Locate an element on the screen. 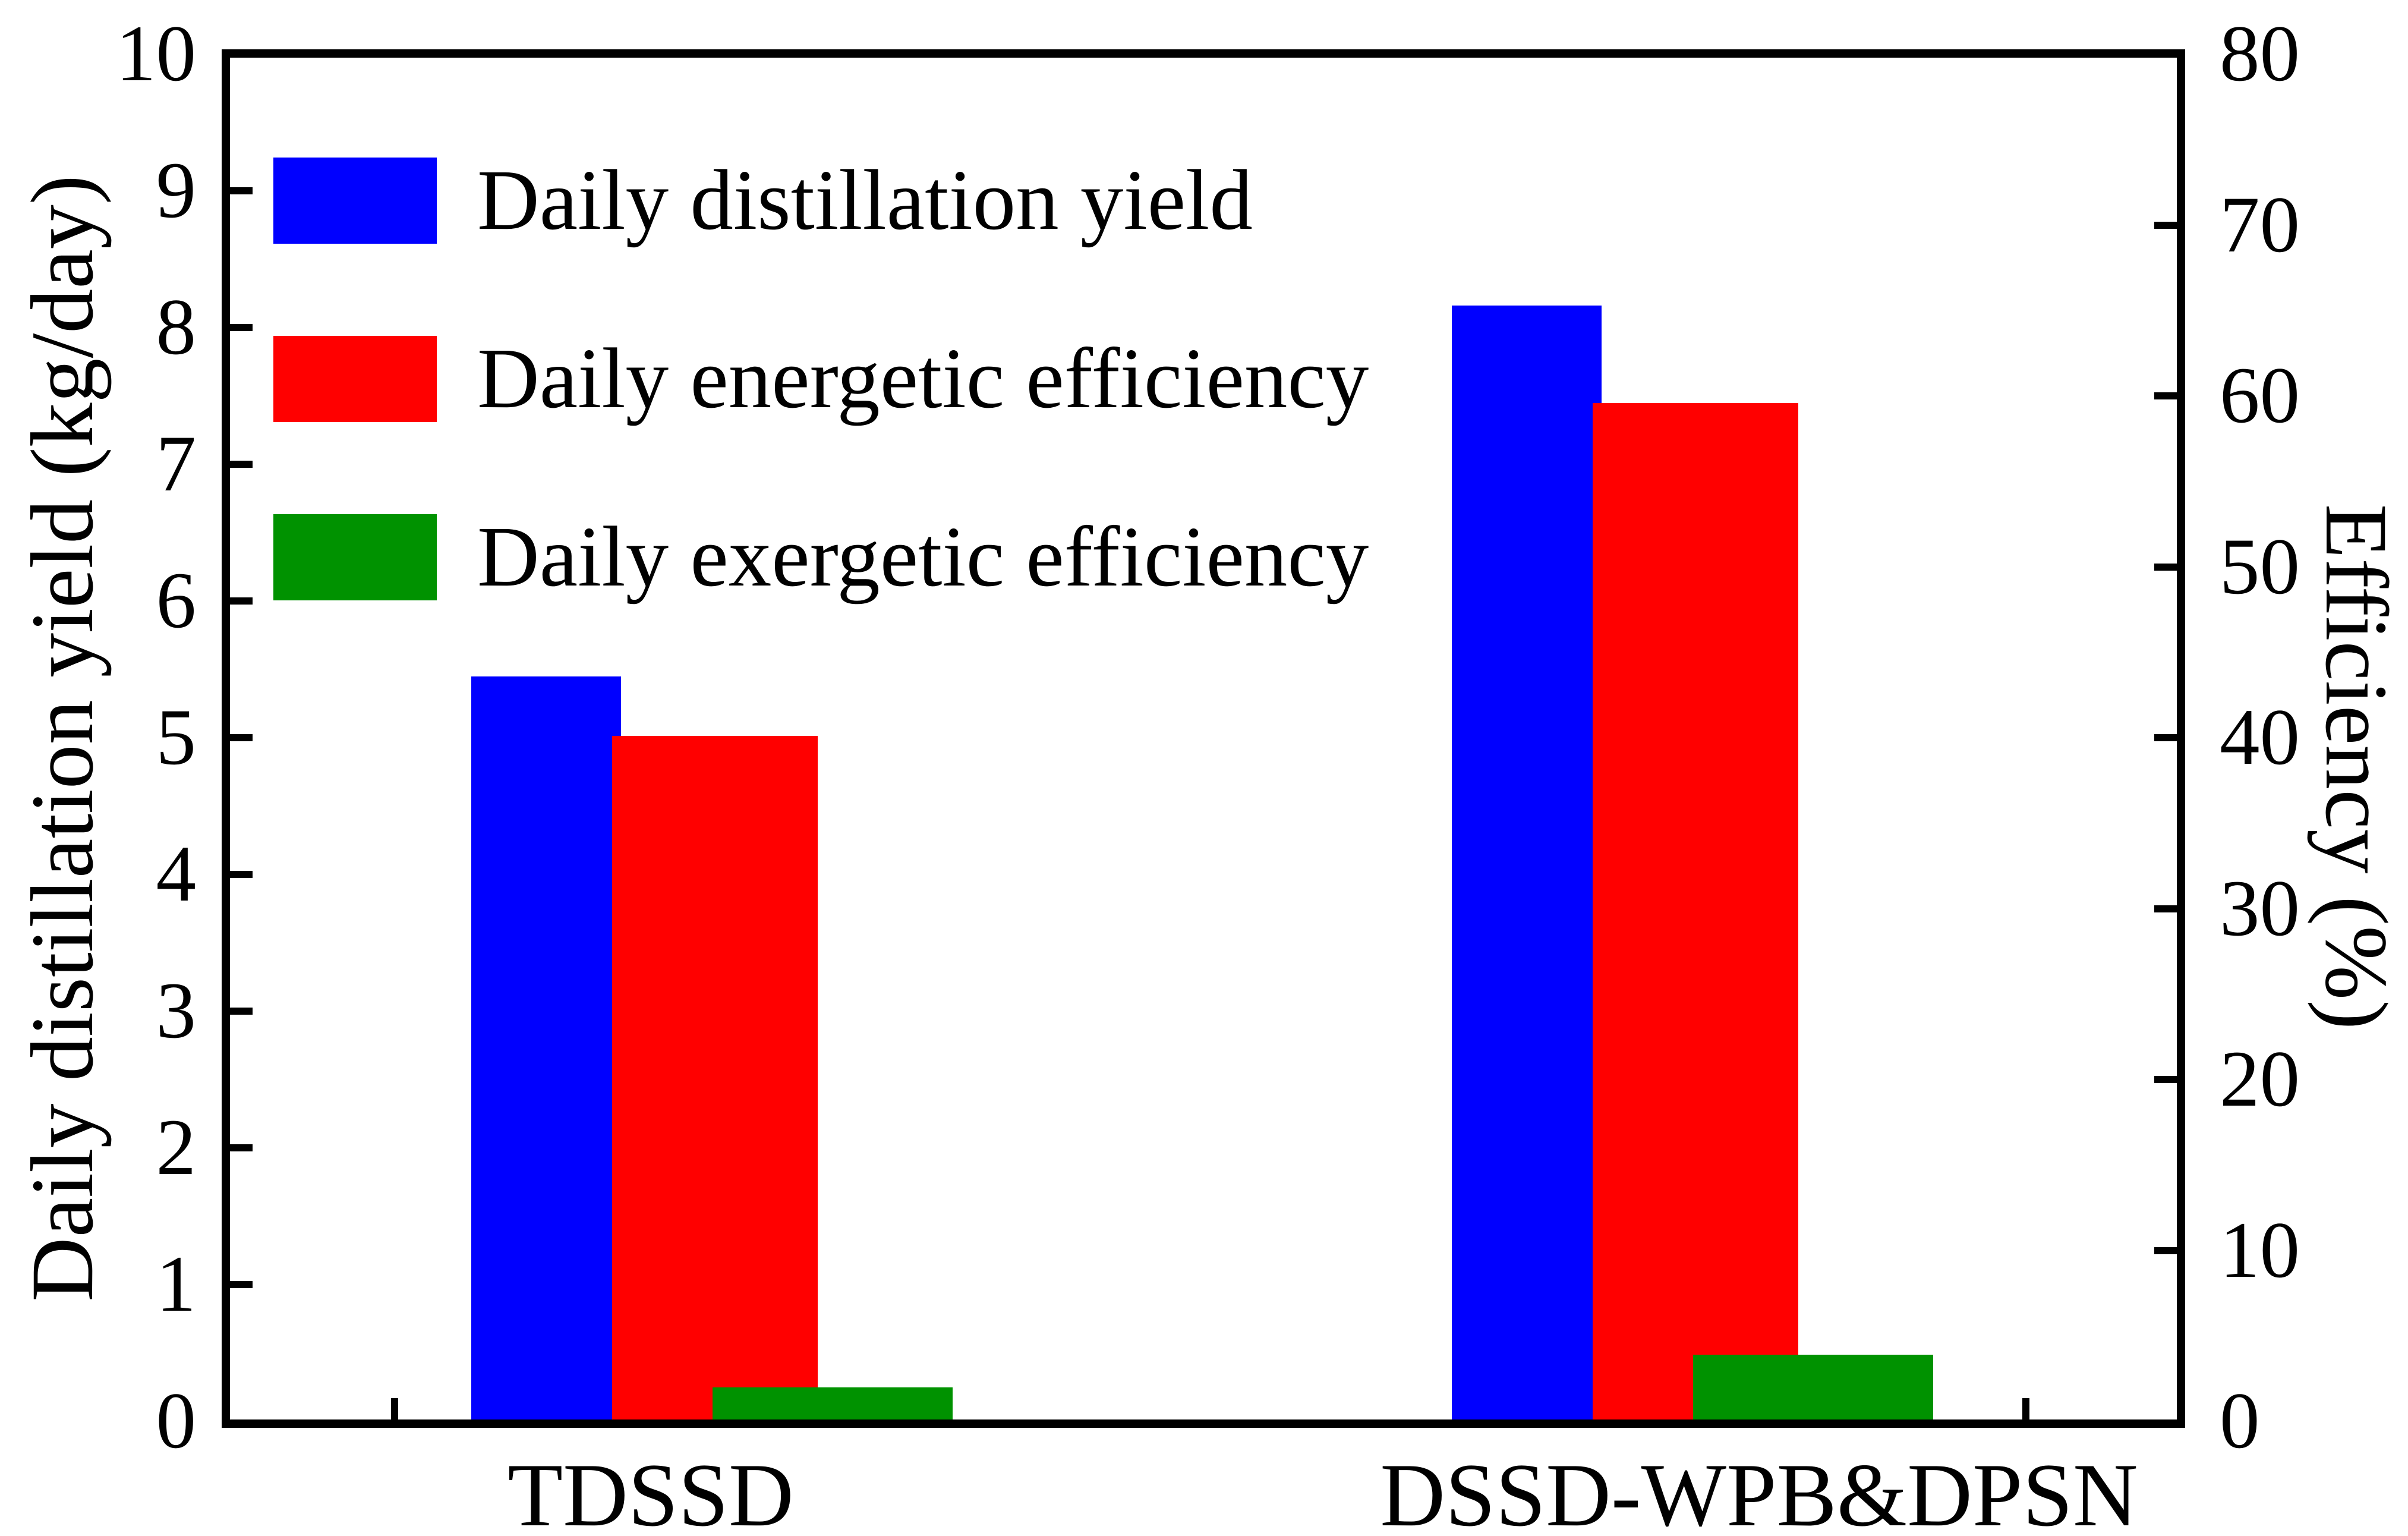 This screenshot has width=2408, height=1536. right-axis-tick-label: 80 is located at coordinates (2260, 54).